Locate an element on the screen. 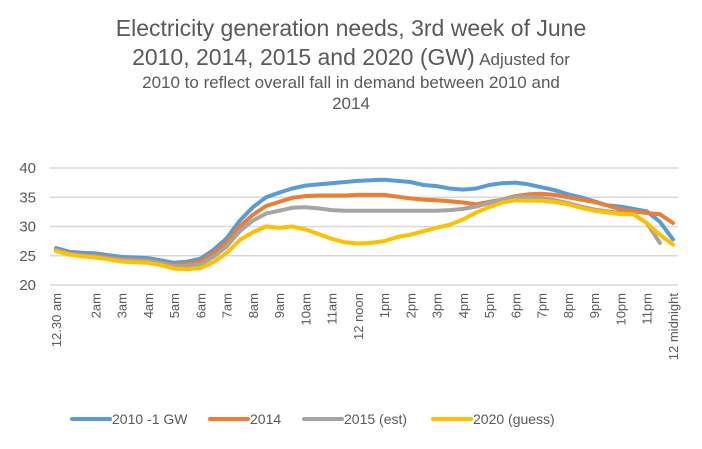  legend-label: 2014 is located at coordinates (265, 419).